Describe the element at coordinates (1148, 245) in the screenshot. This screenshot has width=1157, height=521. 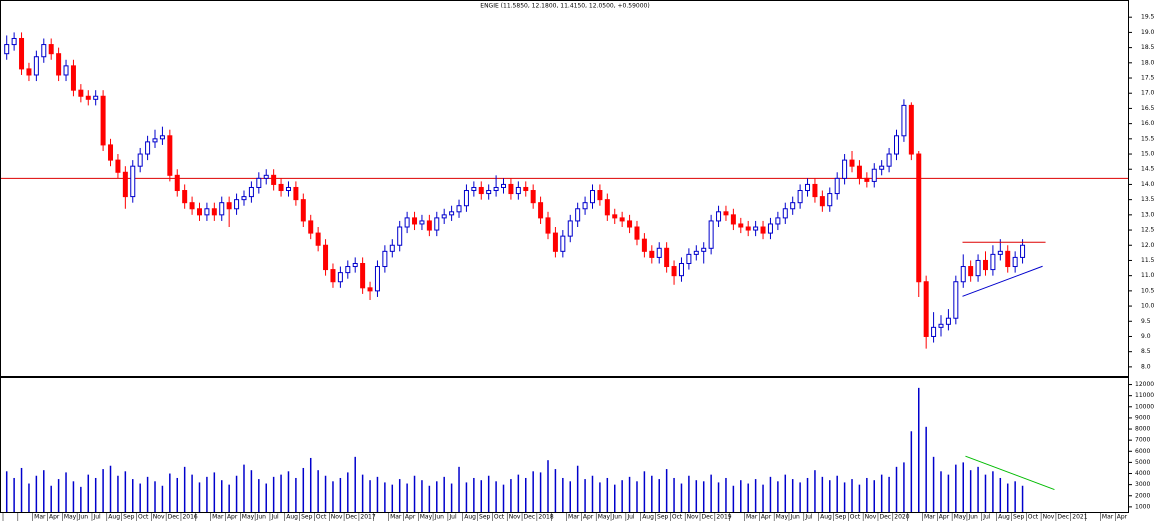
I see `y-tick-label: 12.0` at that location.